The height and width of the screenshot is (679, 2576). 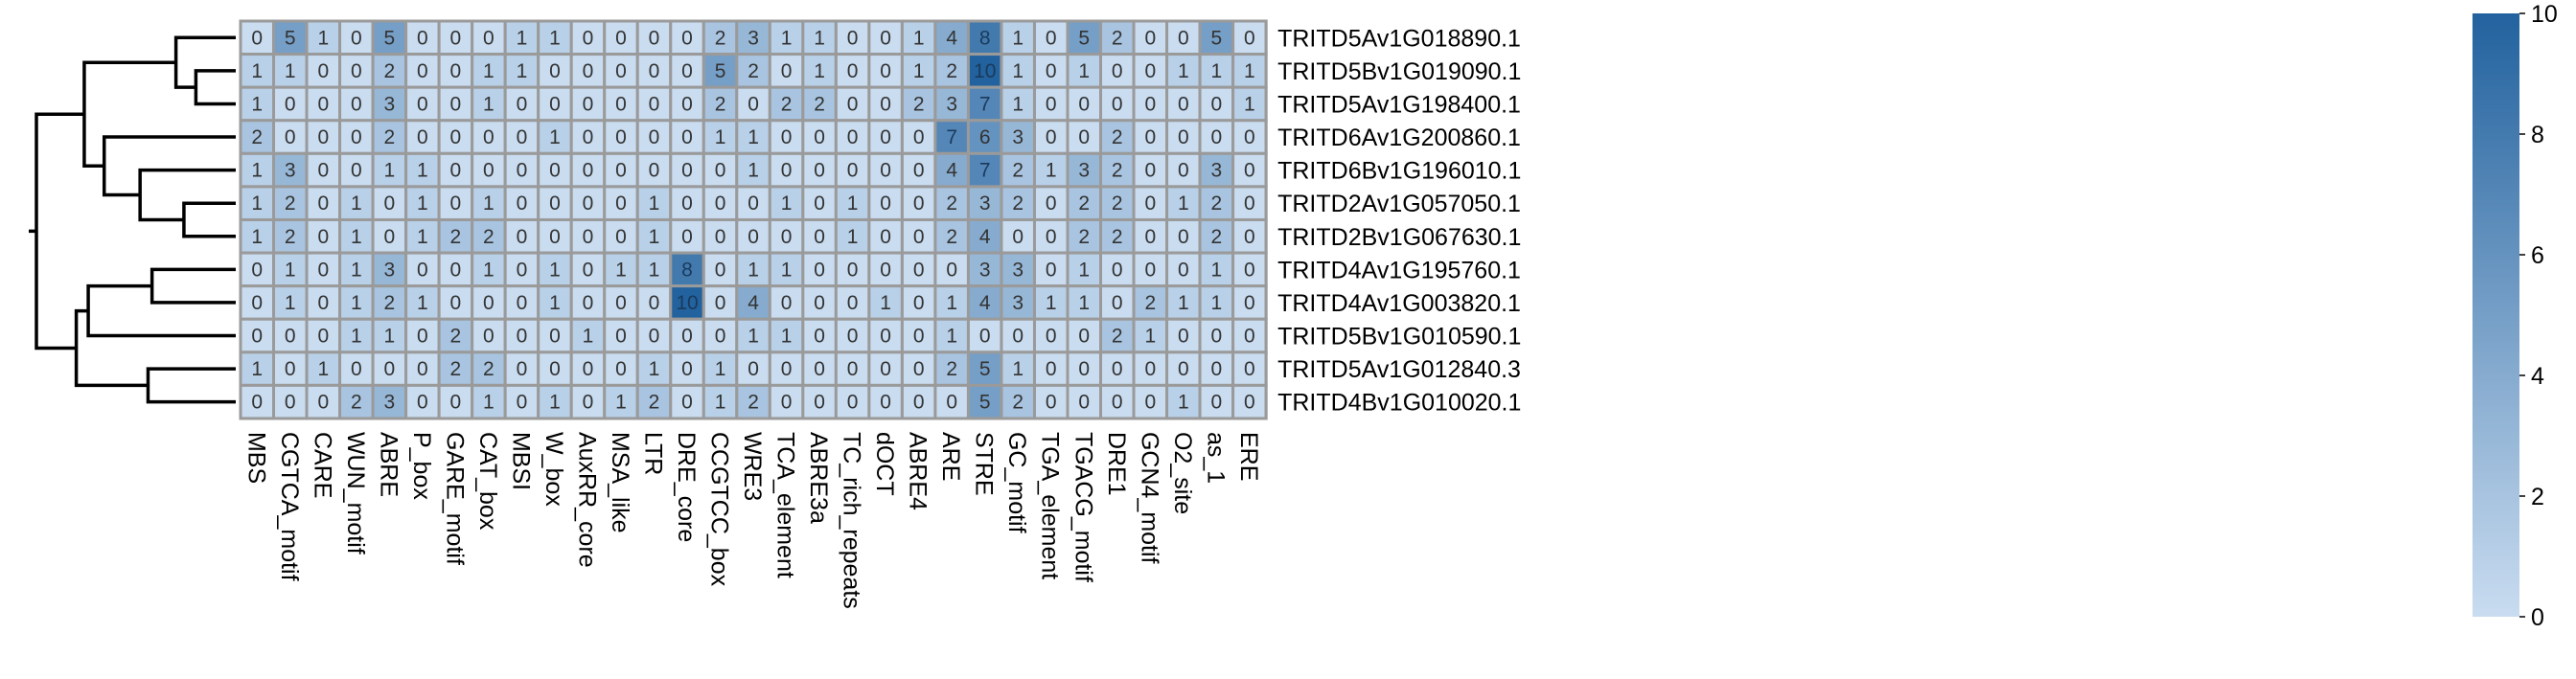 I want to click on column-label: TGA_element, so click(x=1050, y=505).